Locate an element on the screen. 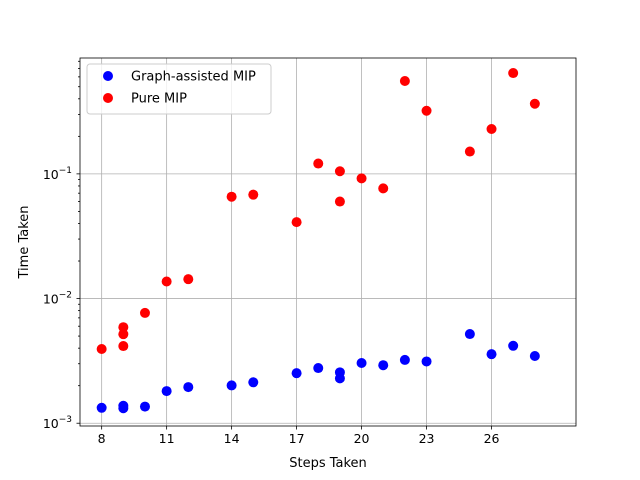  x-tick-label: 14 is located at coordinates (232, 438).